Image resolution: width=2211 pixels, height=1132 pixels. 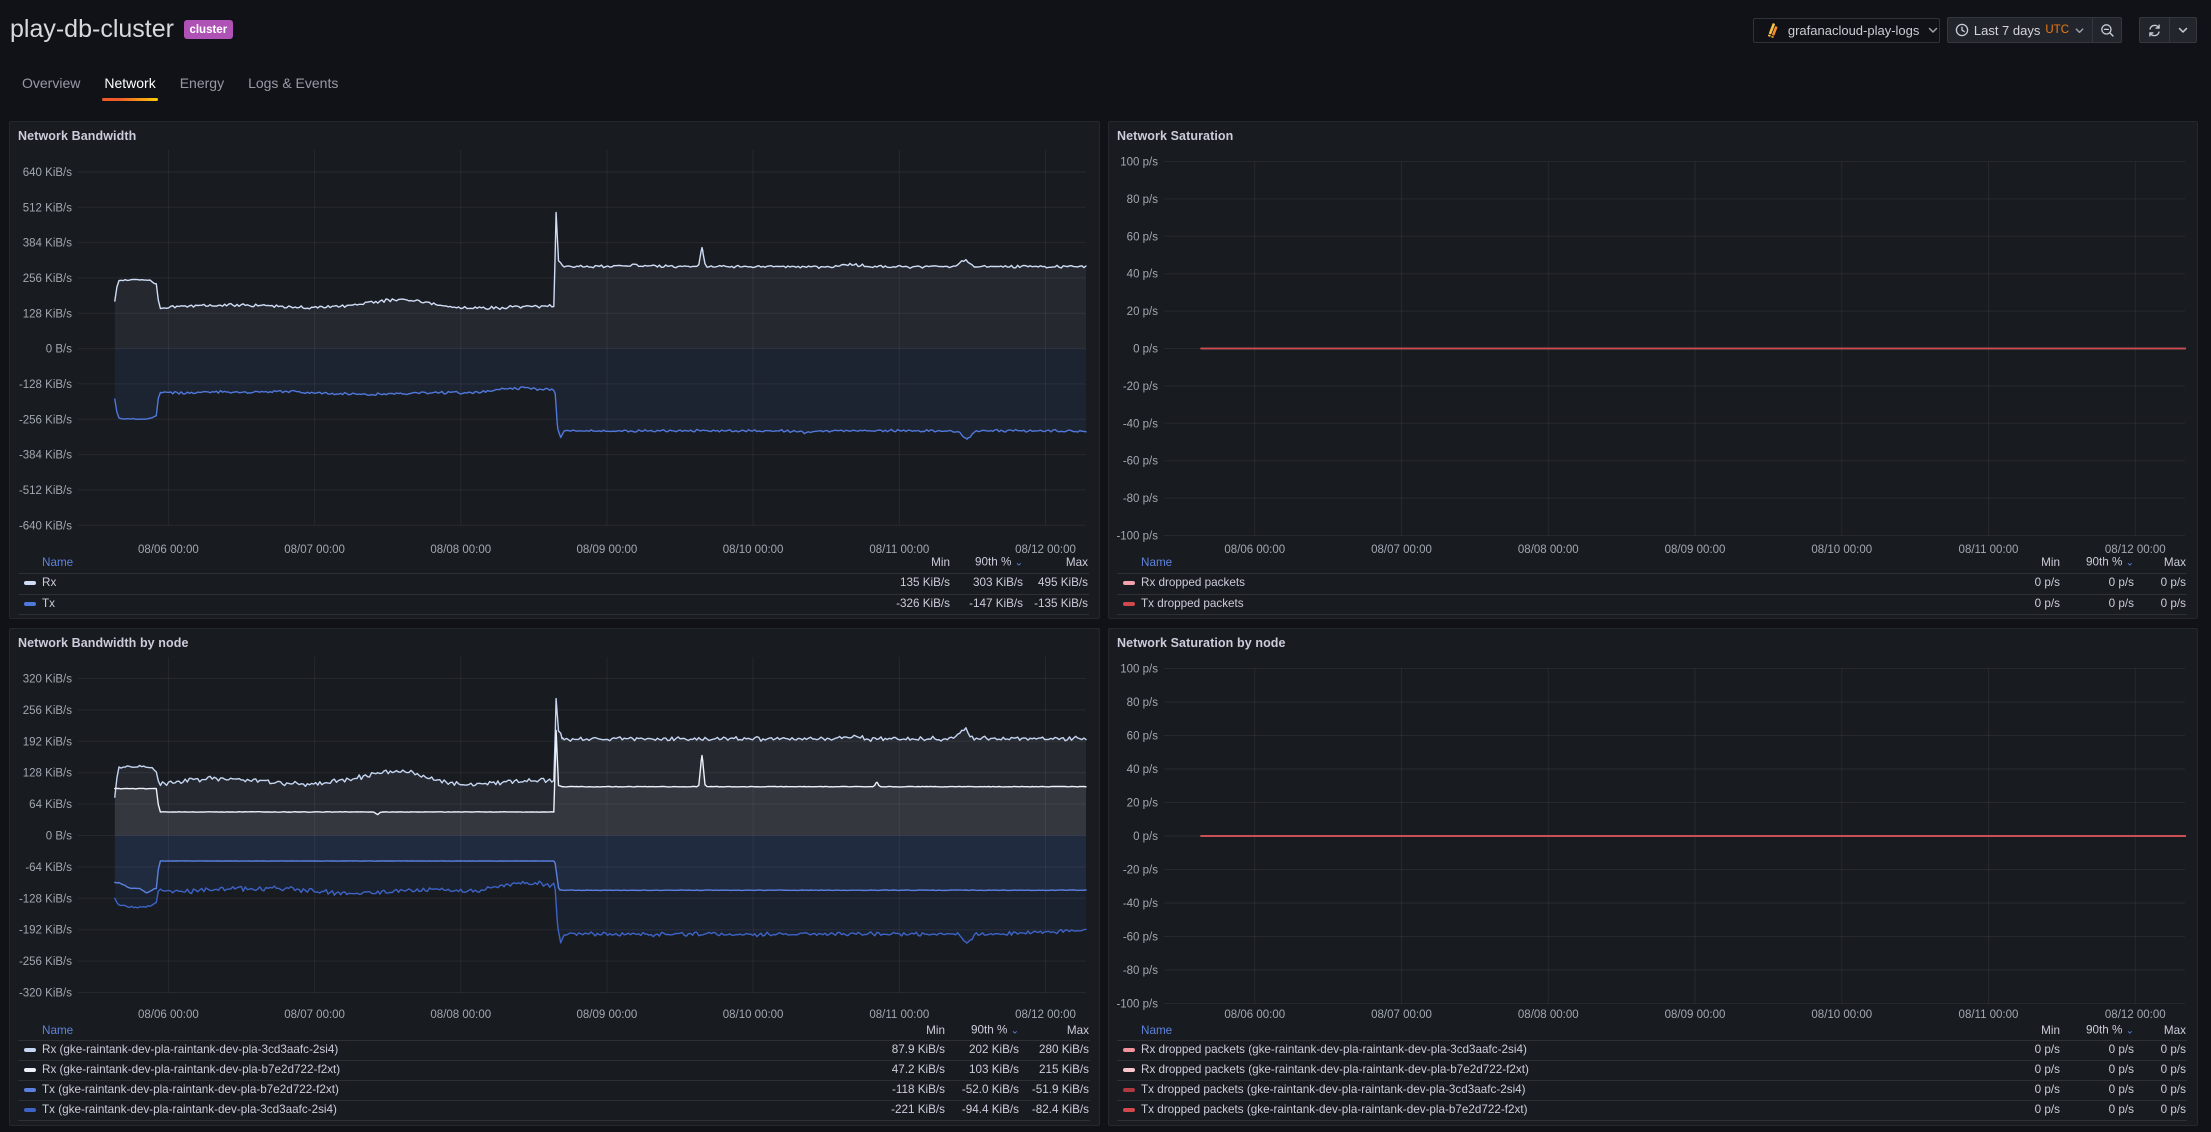 What do you see at coordinates (1060, 1110) in the screenshot?
I see `series-max: -82.4 KiB/s` at bounding box center [1060, 1110].